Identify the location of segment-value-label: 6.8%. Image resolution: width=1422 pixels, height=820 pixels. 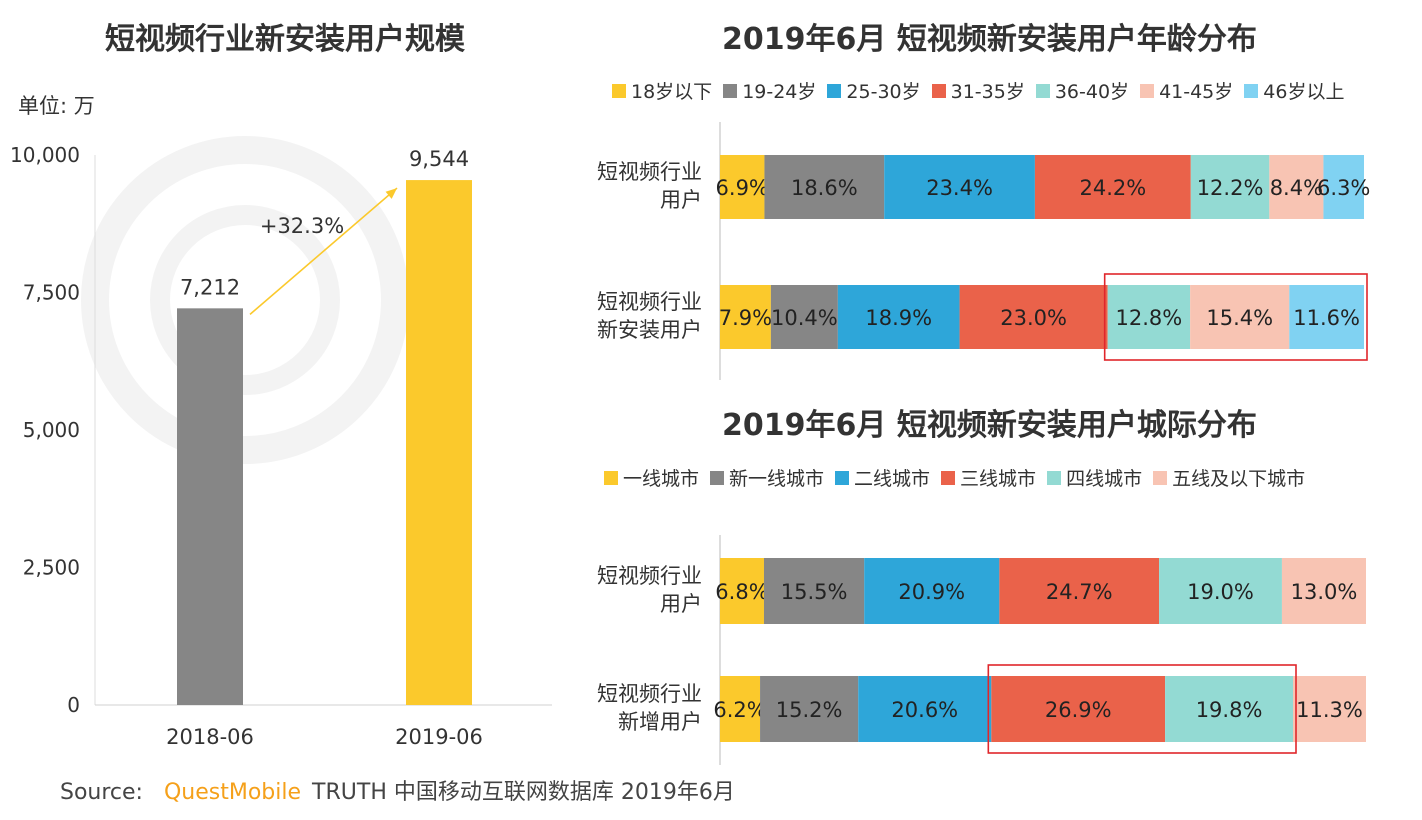
(741, 592).